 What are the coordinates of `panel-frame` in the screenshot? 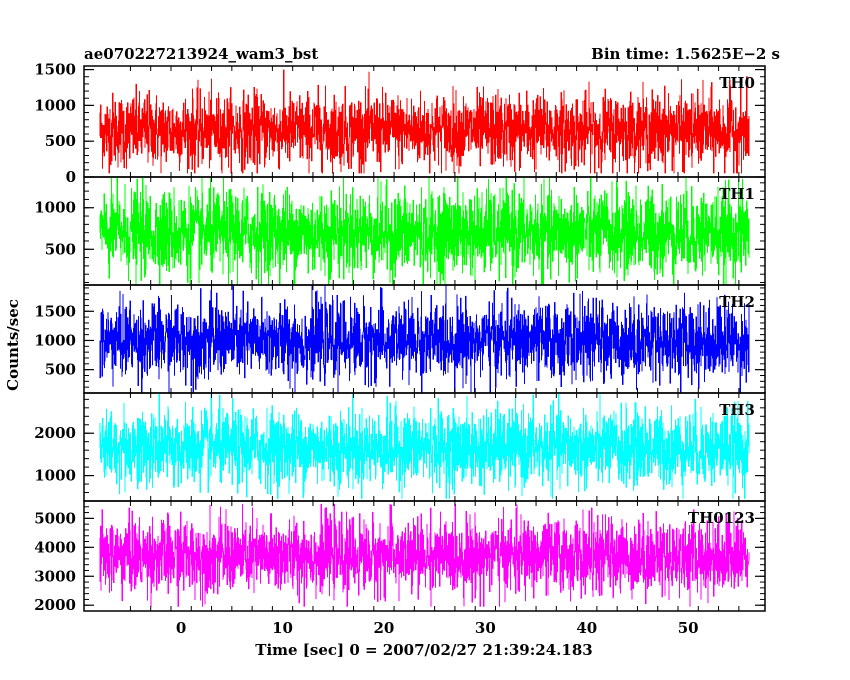 It's located at (424, 556).